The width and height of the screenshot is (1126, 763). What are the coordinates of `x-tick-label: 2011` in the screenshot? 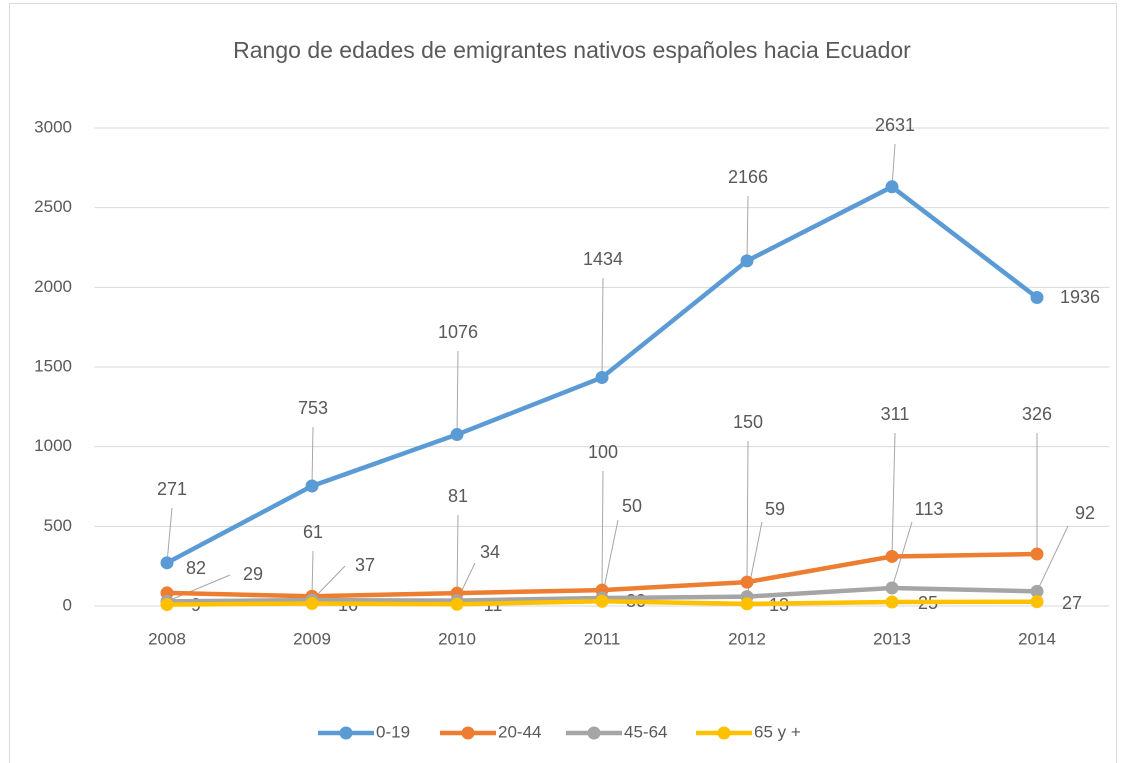 It's located at (602, 638).